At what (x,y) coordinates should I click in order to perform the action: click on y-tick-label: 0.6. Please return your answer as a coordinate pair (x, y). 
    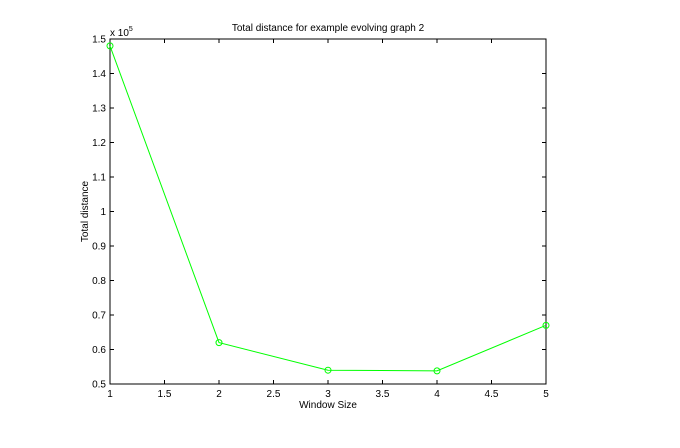
    Looking at the image, I should click on (99, 350).